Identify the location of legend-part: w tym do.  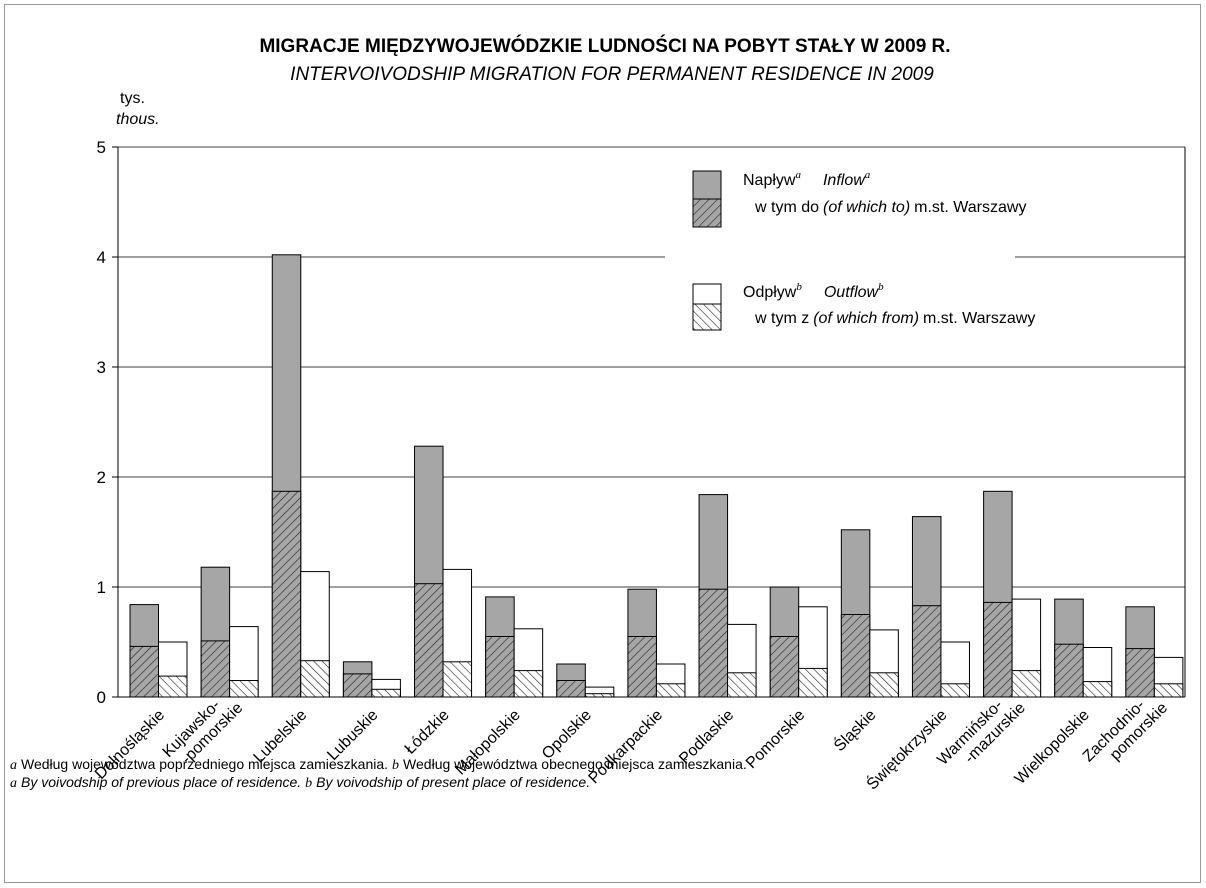
(786, 207).